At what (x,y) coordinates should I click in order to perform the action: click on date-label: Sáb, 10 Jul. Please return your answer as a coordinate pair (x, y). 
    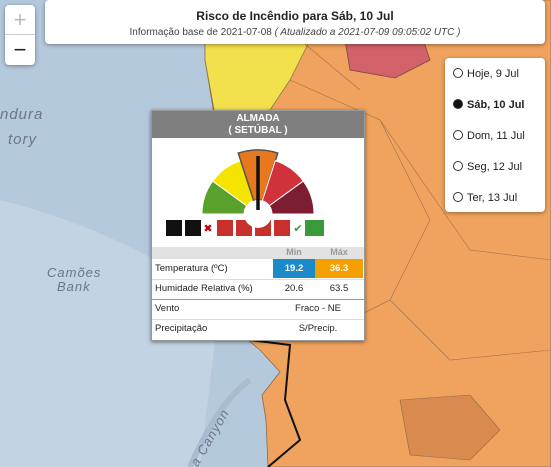
    Looking at the image, I should click on (496, 105).